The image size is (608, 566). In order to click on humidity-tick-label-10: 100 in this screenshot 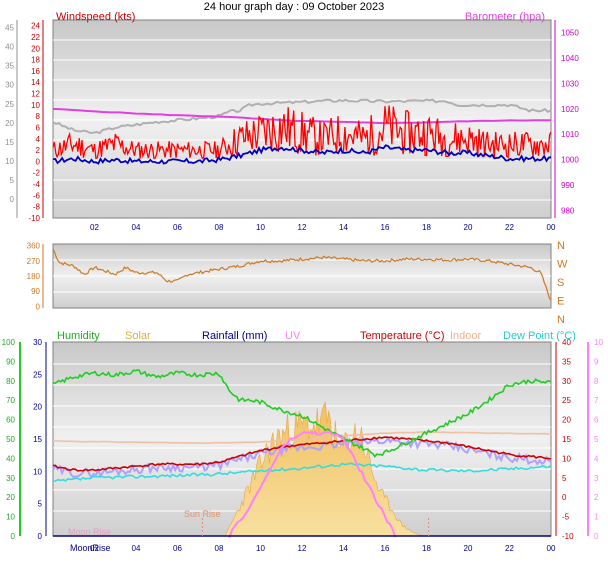, I will do `click(9, 342)`.